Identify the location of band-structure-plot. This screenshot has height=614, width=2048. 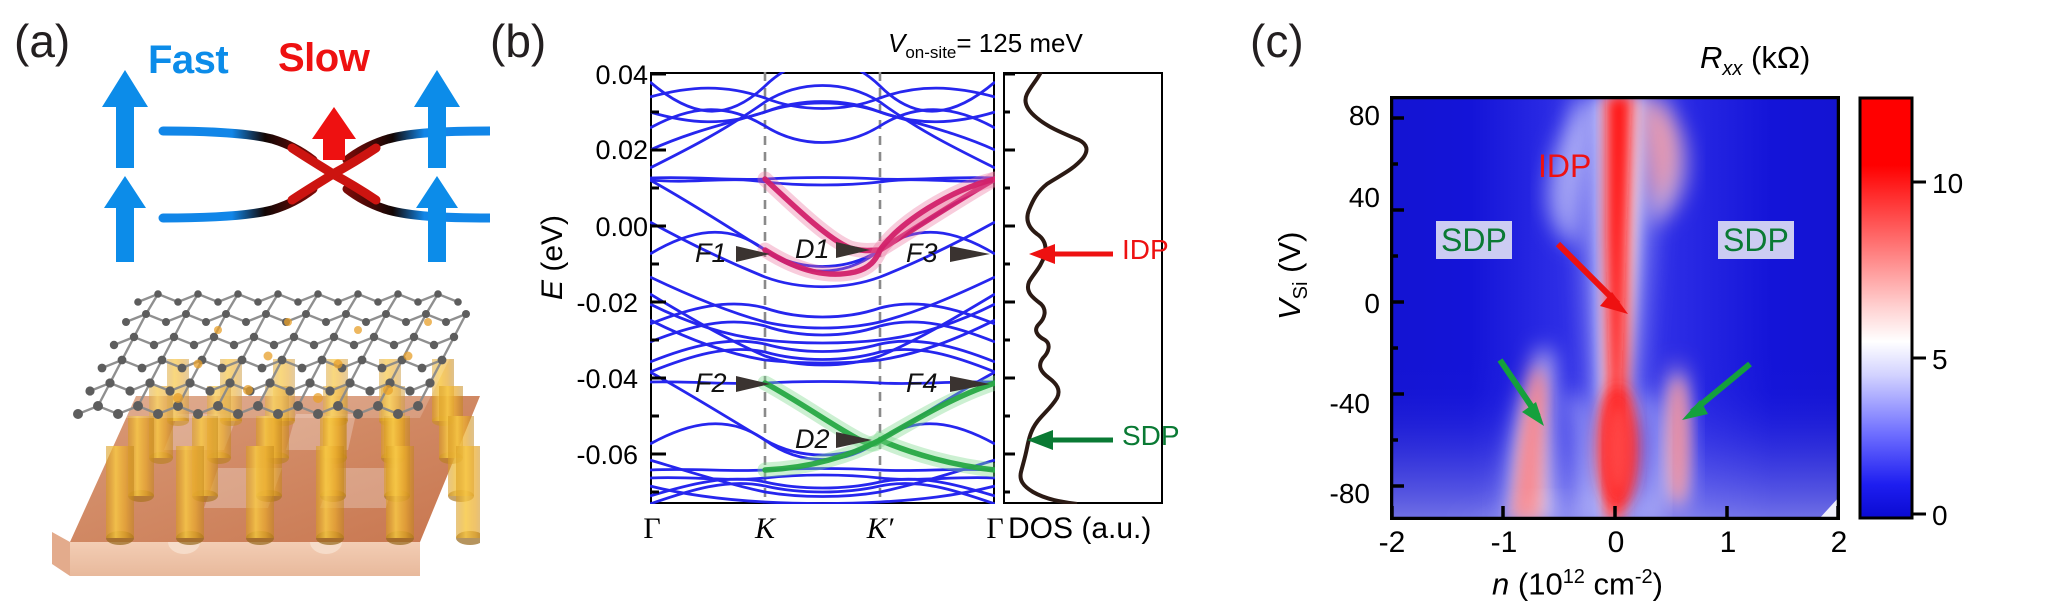
(822, 288).